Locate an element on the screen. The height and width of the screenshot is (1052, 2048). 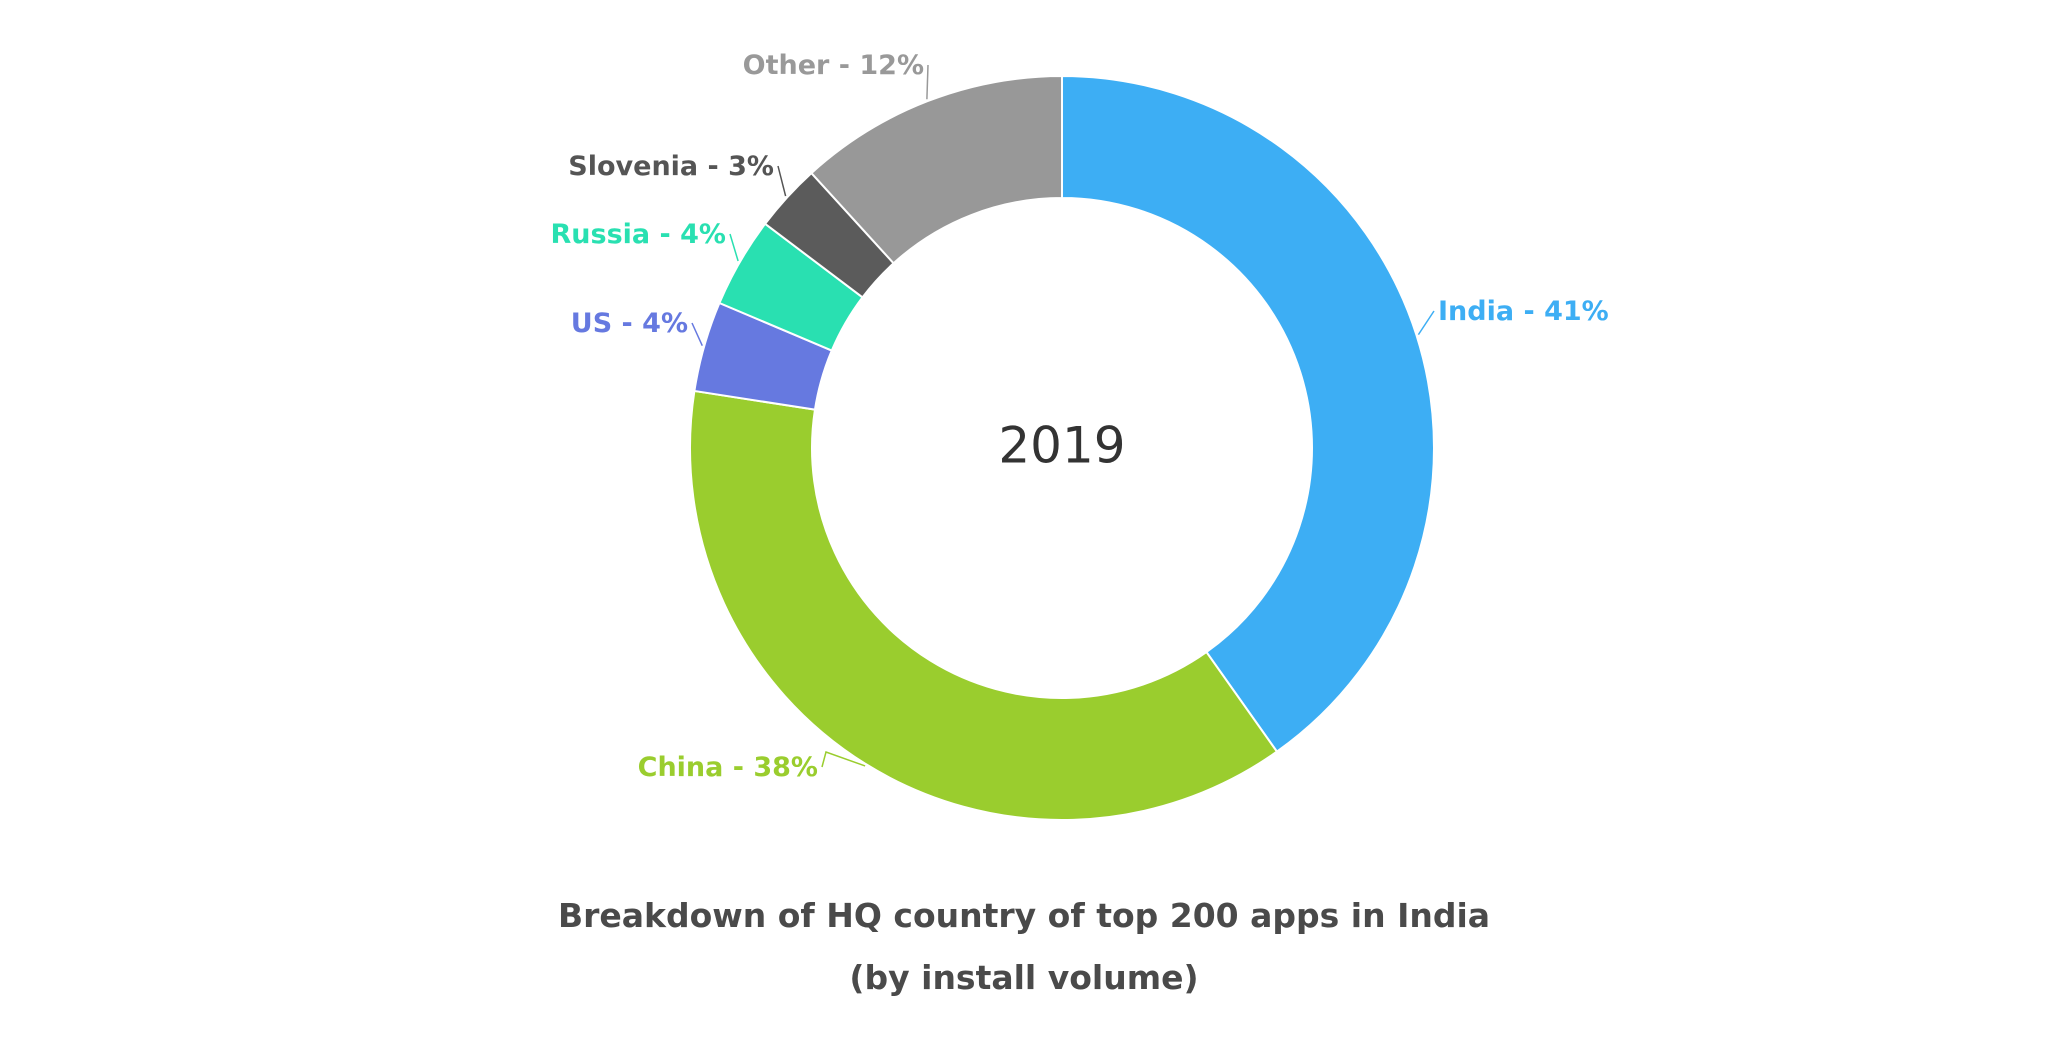
slice-label-us: US - 4% is located at coordinates (629, 323).